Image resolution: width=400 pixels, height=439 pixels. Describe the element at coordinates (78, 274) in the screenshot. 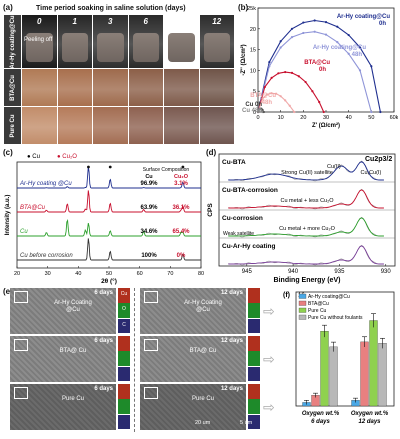

I see `x-tick-label: 40` at that location.